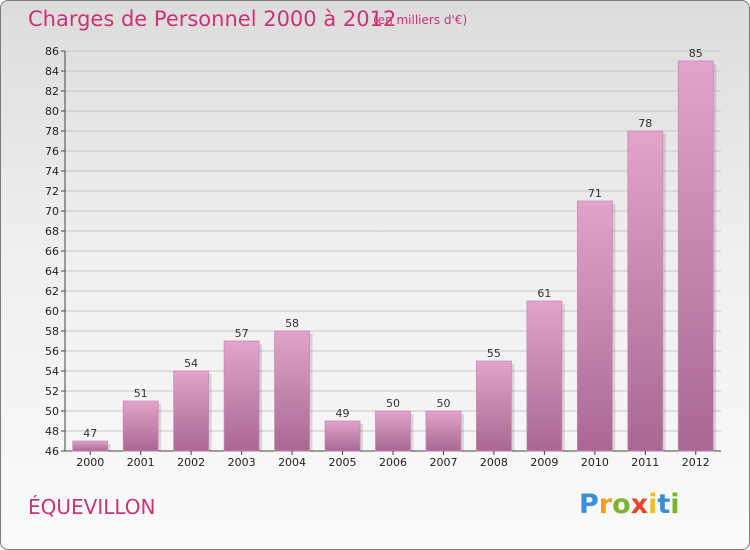 Image resolution: width=750 pixels, height=550 pixels. Describe the element at coordinates (52, 191) in the screenshot. I see `y-tick-label: 72` at that location.